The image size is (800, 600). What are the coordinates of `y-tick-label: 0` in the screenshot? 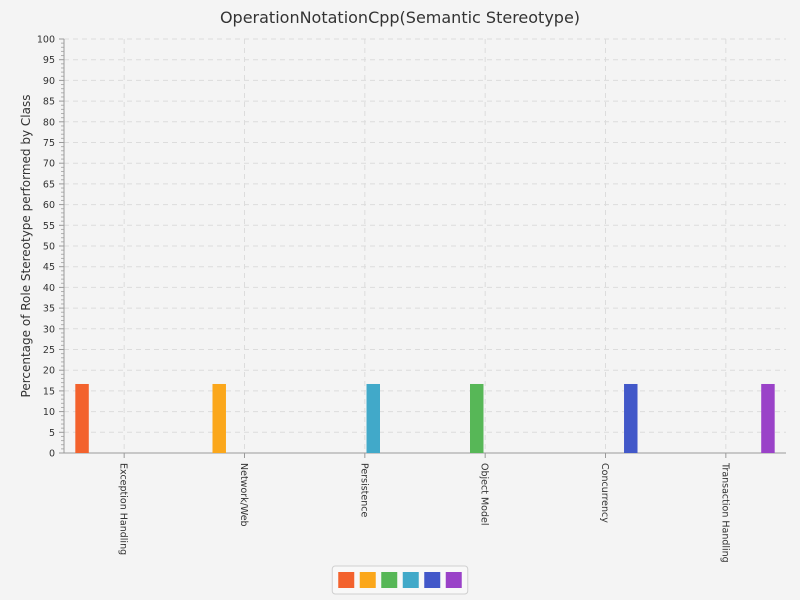 It's located at (52, 454).